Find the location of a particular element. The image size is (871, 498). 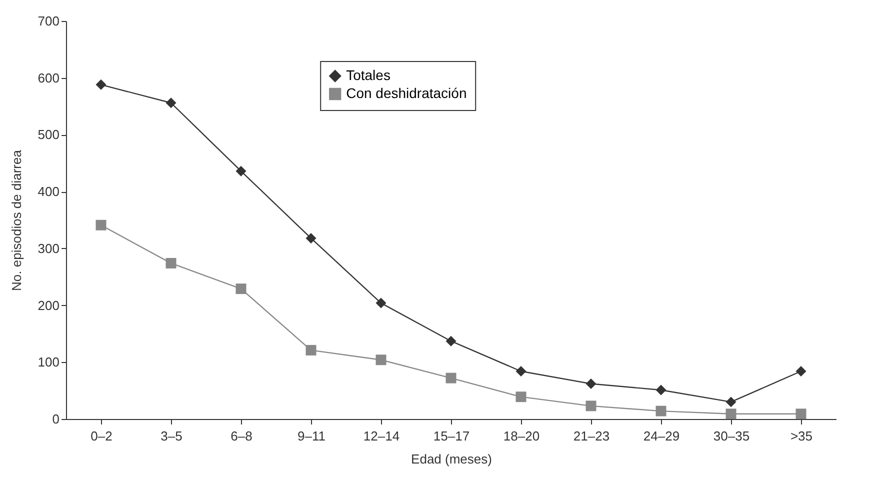

y-tick-label: 700 is located at coordinates (49, 21).